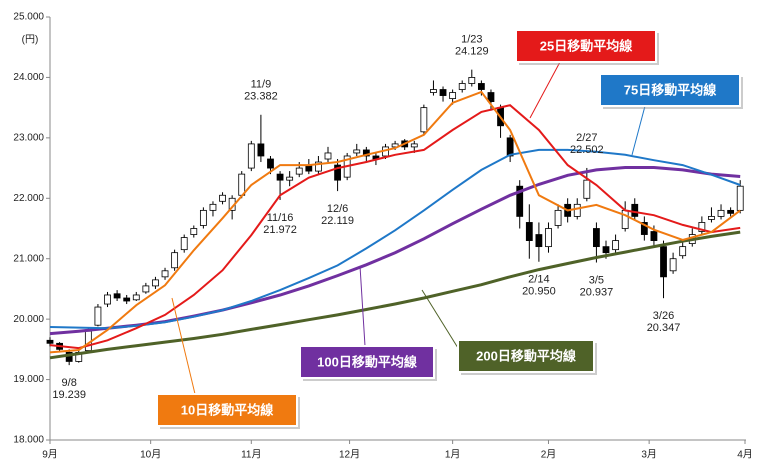  Describe the element at coordinates (227, 409) in the screenshot. I see `legend-label: 10日移動平均線` at that location.